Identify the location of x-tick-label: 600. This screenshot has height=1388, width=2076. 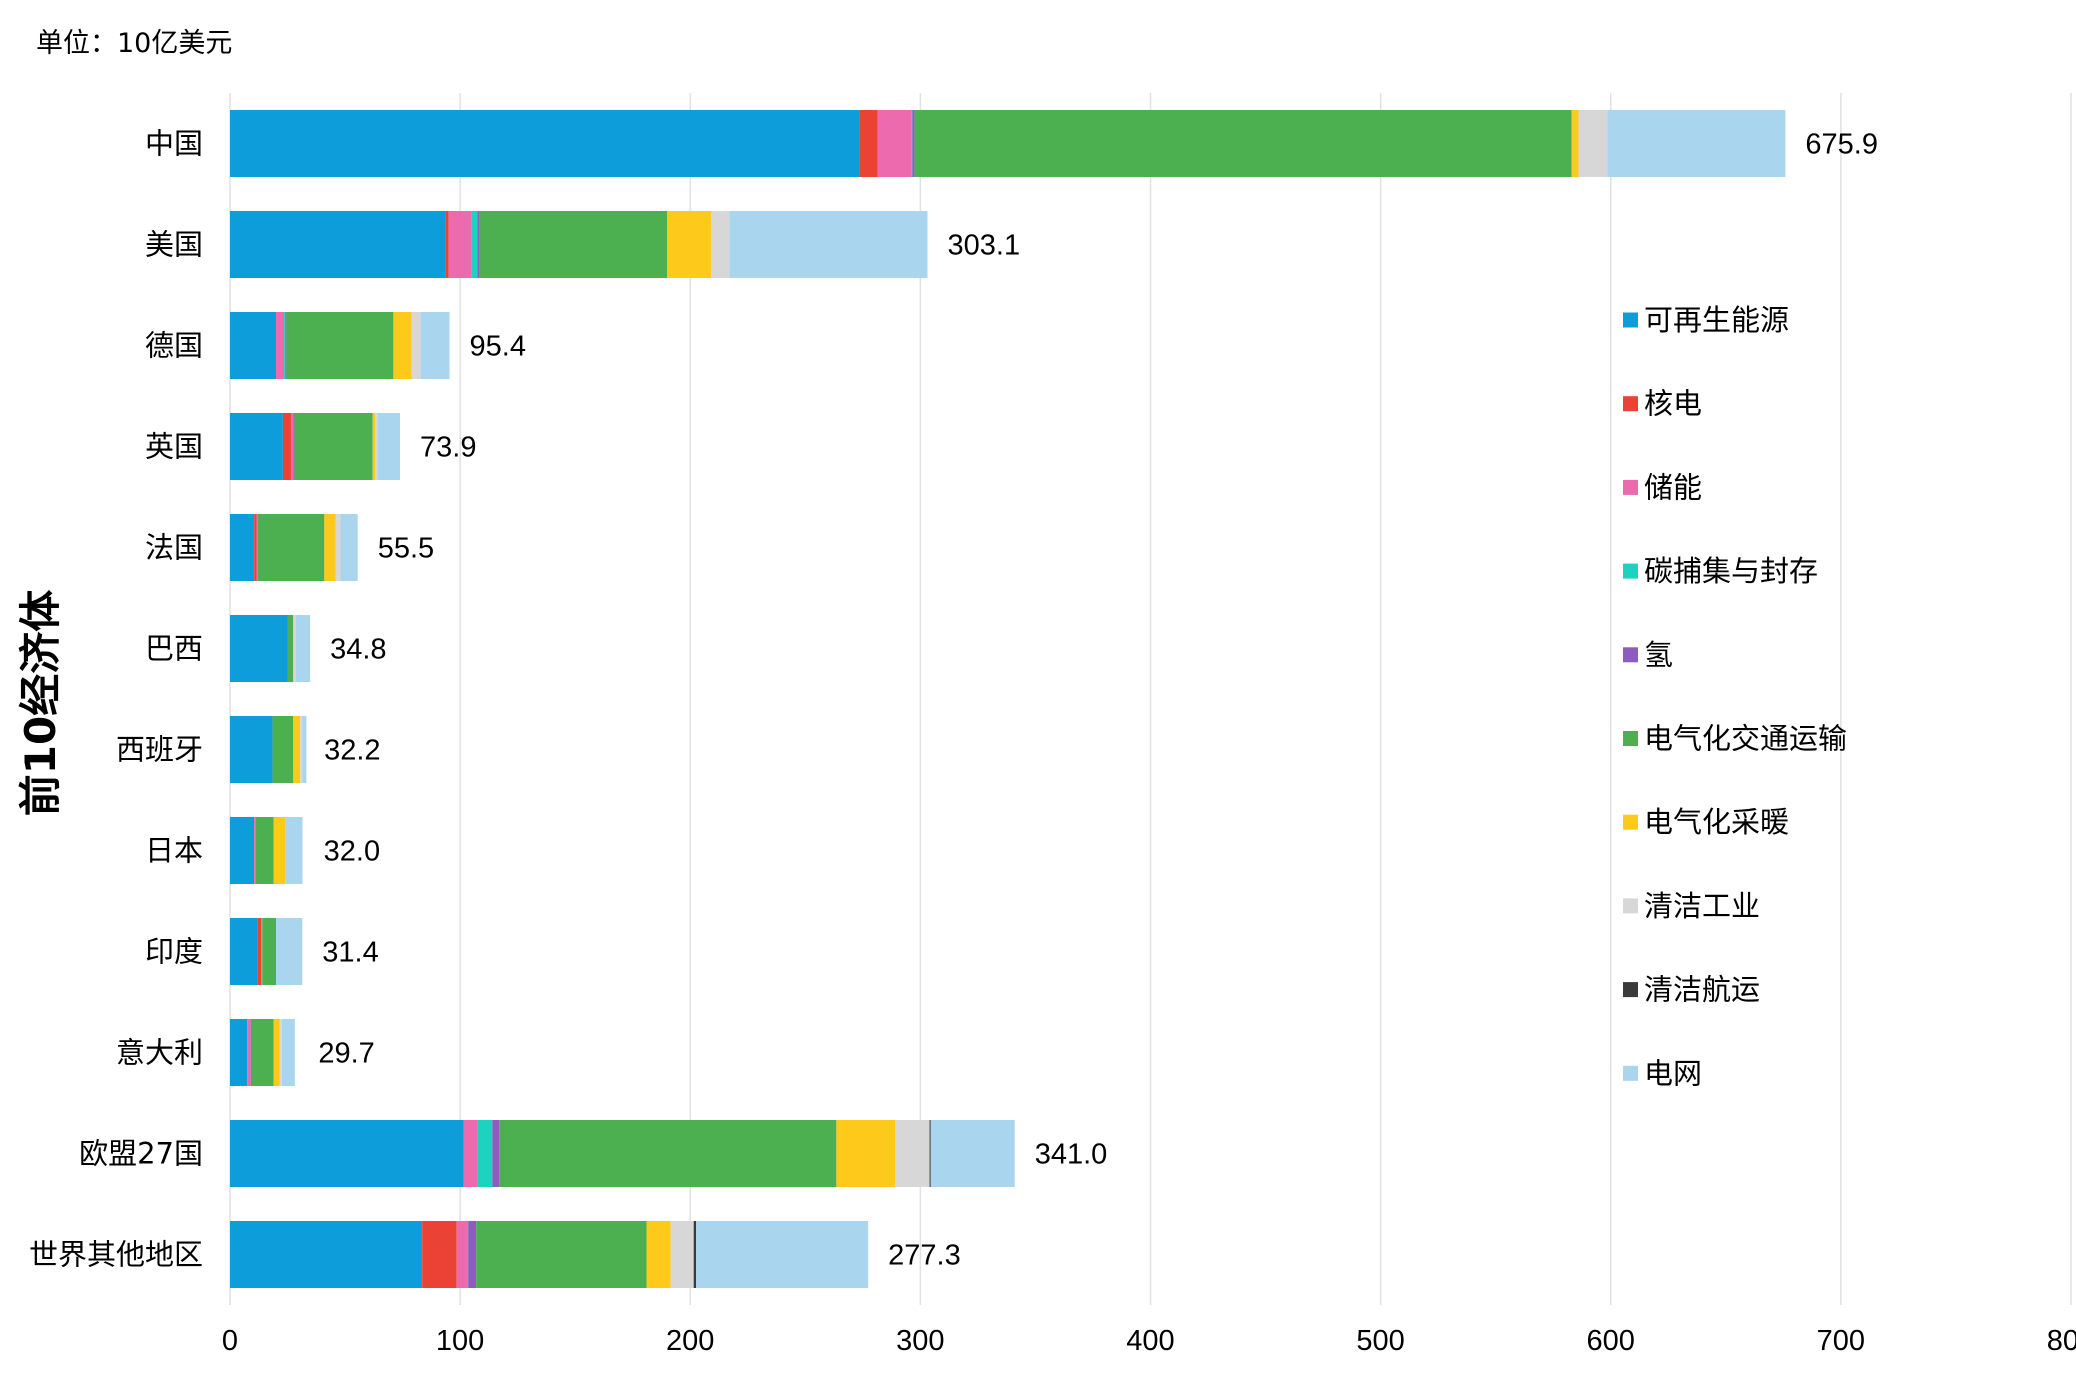
(1611, 1341).